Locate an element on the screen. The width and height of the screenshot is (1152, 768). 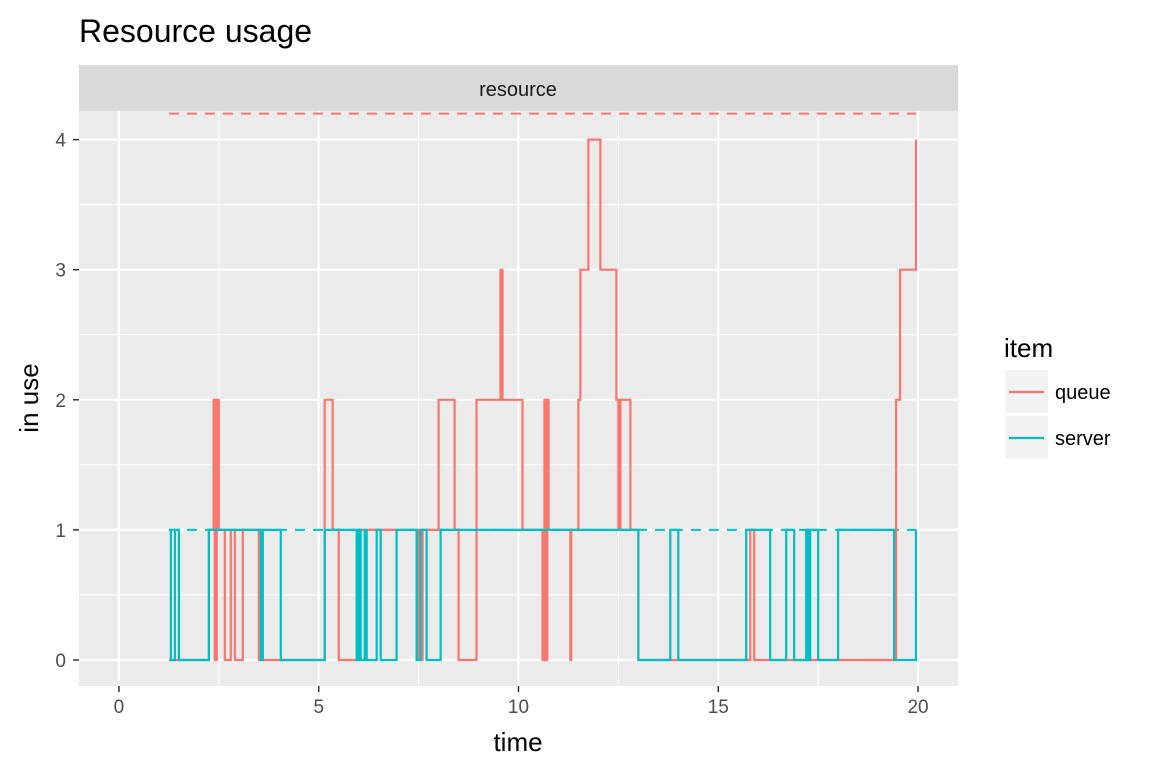
x-tick-label: 10 is located at coordinates (518, 707).